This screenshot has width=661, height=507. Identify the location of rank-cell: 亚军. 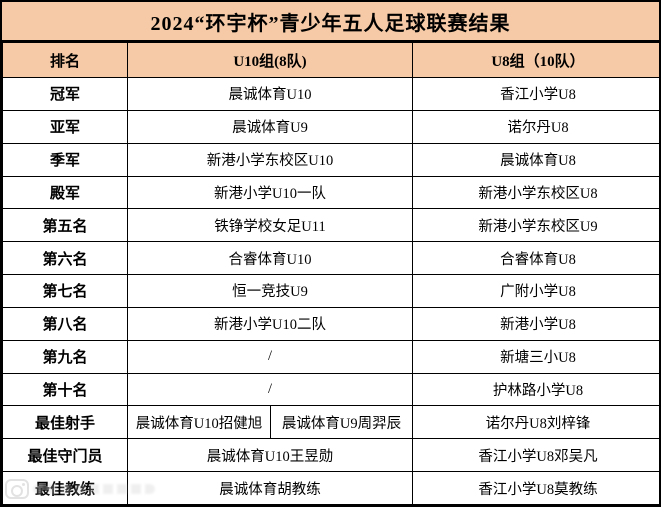
(65, 126).